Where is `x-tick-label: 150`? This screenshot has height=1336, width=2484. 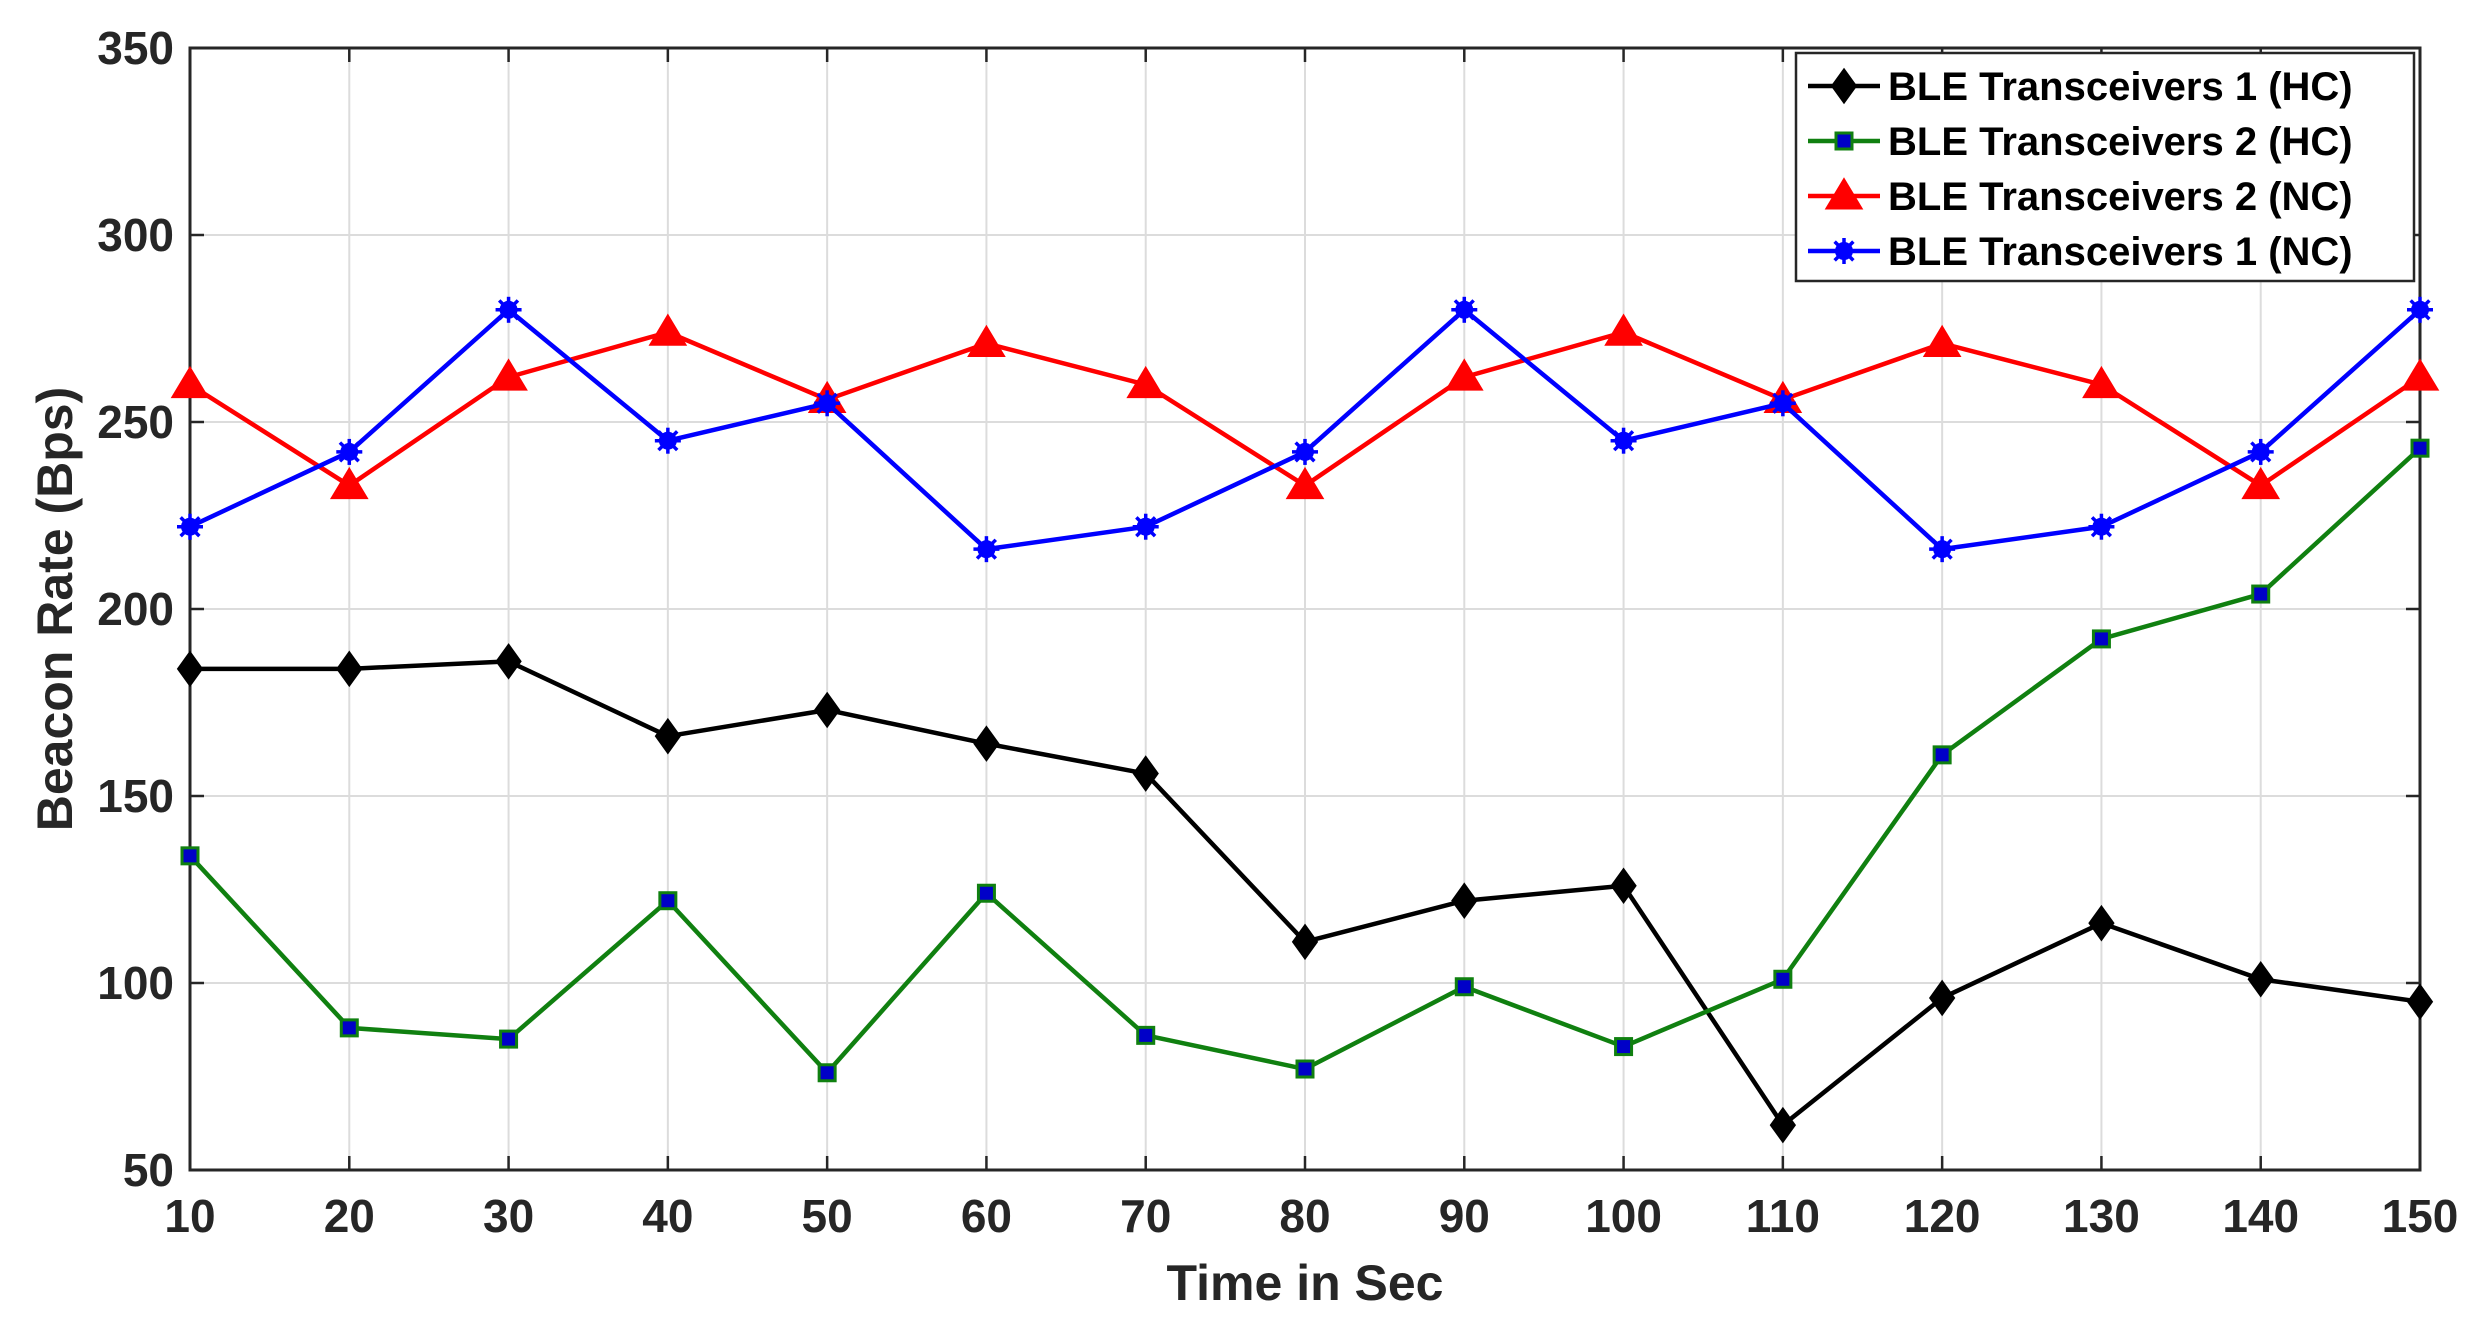 x-tick-label: 150 is located at coordinates (2420, 1216).